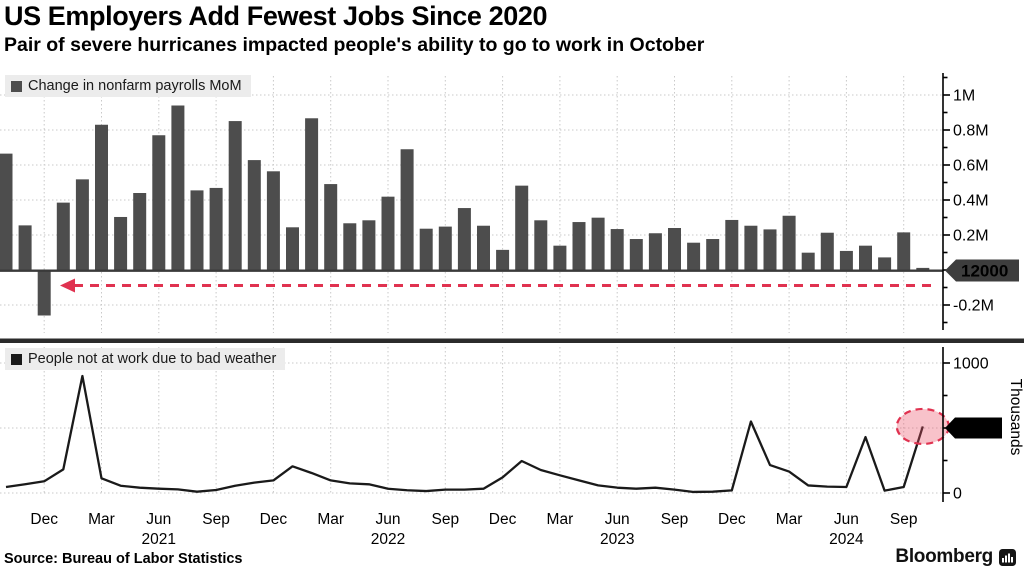  I want to click on y-axis-label-top: -0.2M, so click(973, 306).